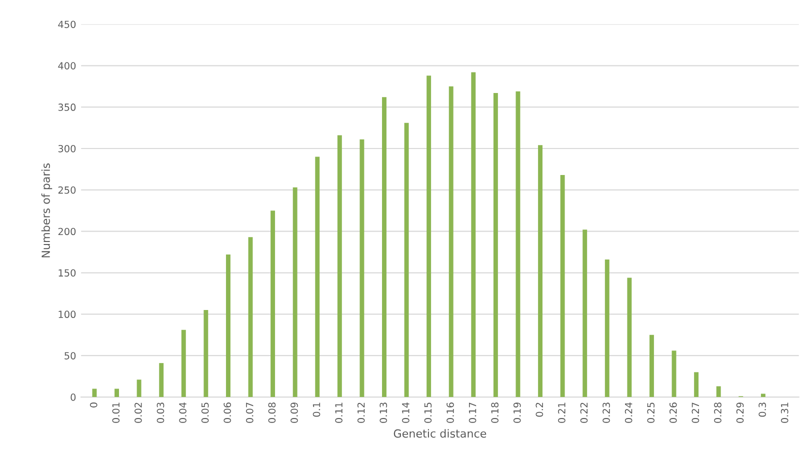 Image resolution: width=811 pixels, height=466 pixels. What do you see at coordinates (116, 412) in the screenshot?
I see `x-tick-label: 0.01` at bounding box center [116, 412].